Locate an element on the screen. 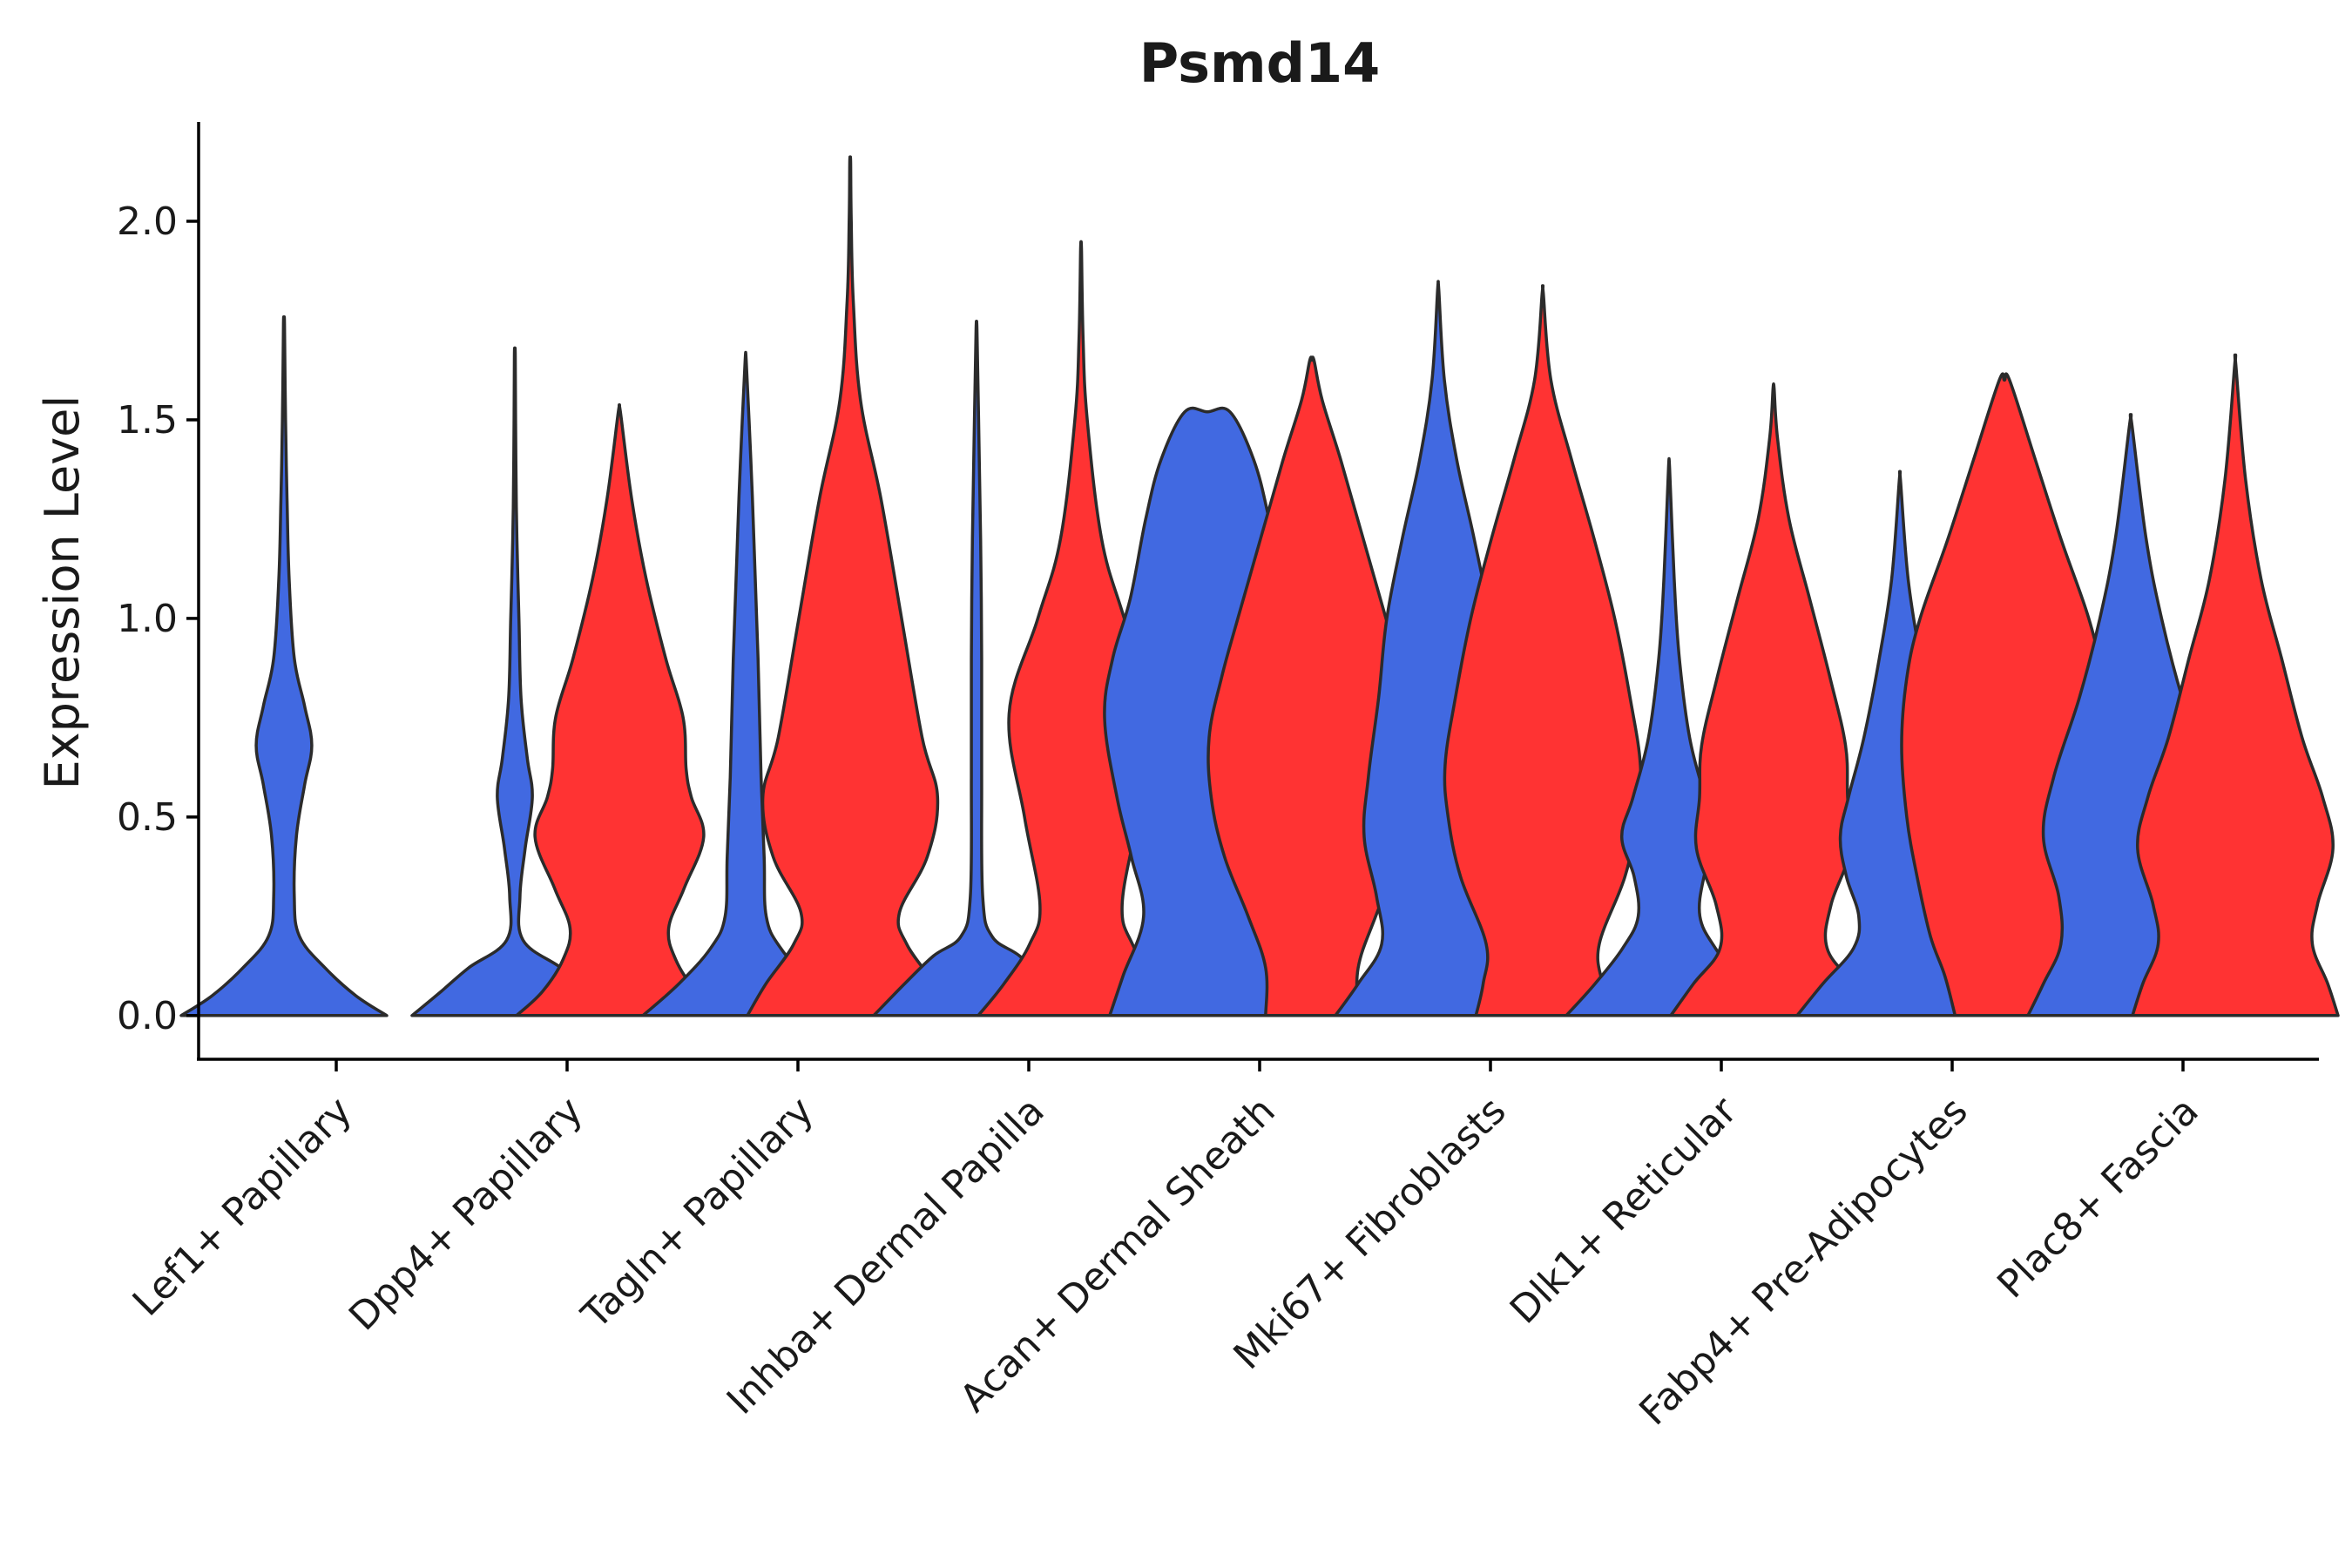 This screenshot has width=2352, height=1568. y-tick-label: 0.5 is located at coordinates (147, 817).